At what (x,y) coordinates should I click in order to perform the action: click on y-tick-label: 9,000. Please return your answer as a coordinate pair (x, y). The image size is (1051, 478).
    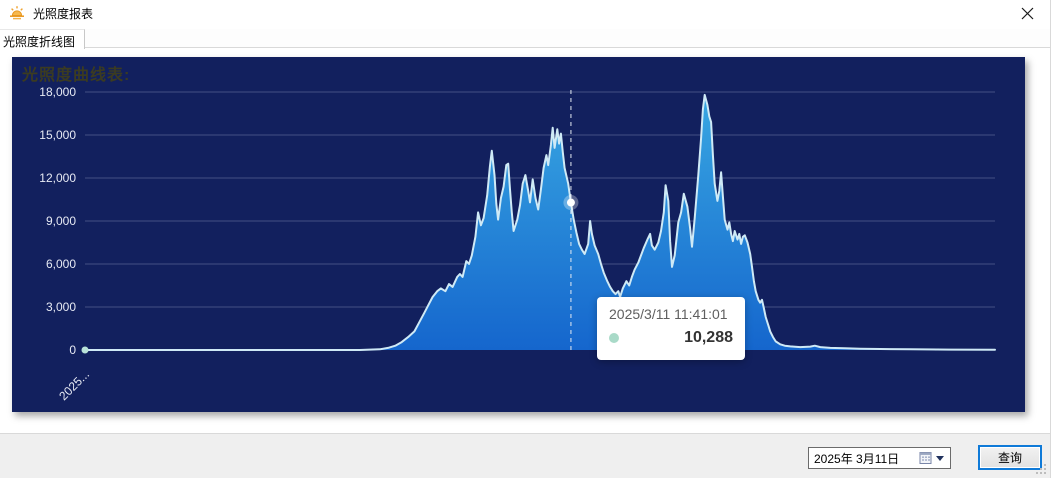
    Looking at the image, I should click on (61, 221).